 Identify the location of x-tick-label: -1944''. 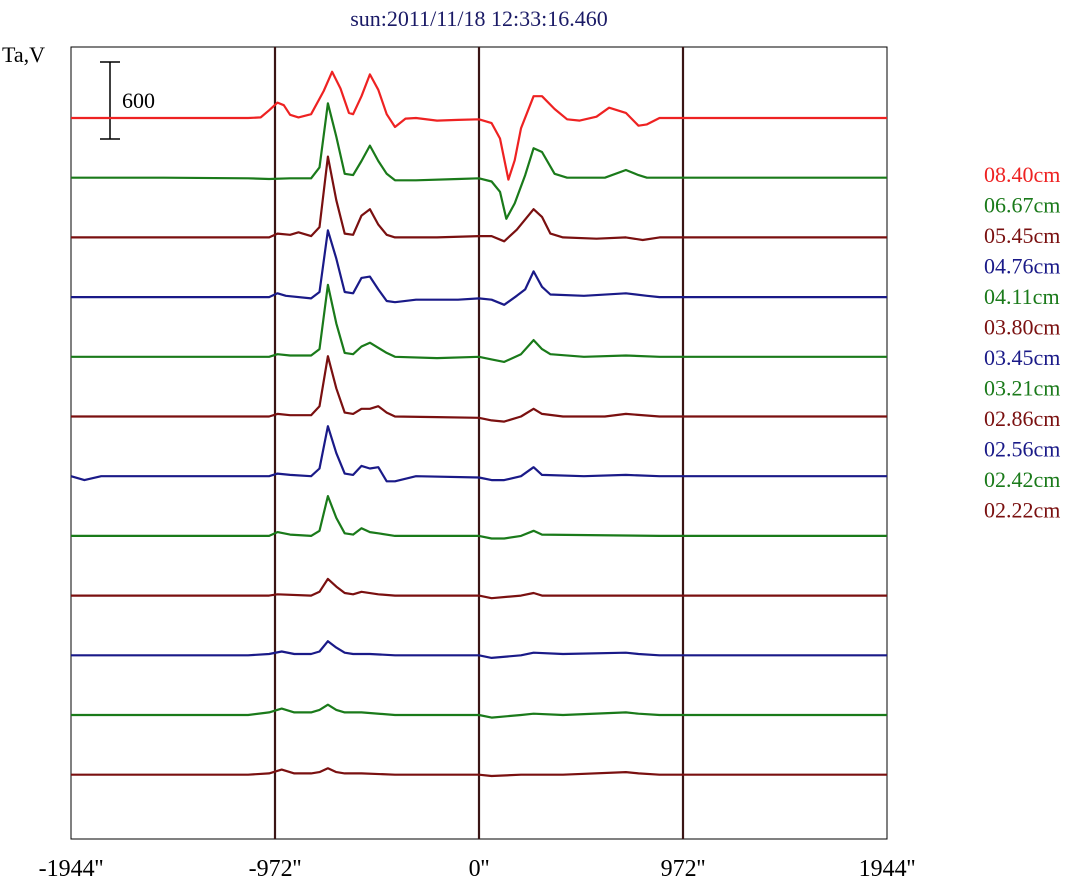
(71, 869).